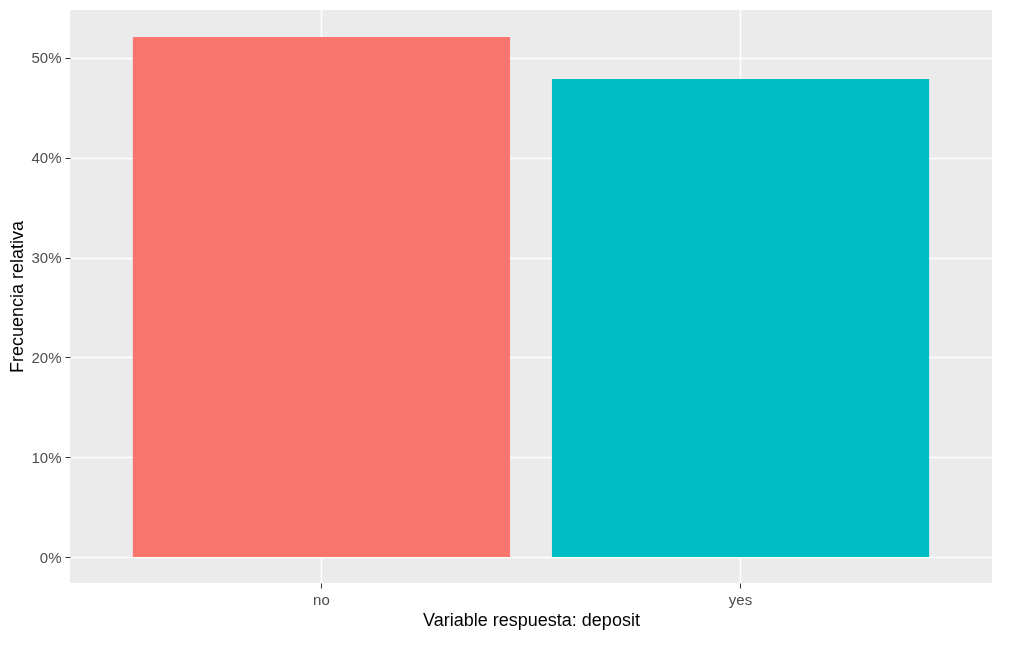 Image resolution: width=1029 pixels, height=654 pixels. Describe the element at coordinates (46, 357) in the screenshot. I see `y-tick-label: 20%` at that location.